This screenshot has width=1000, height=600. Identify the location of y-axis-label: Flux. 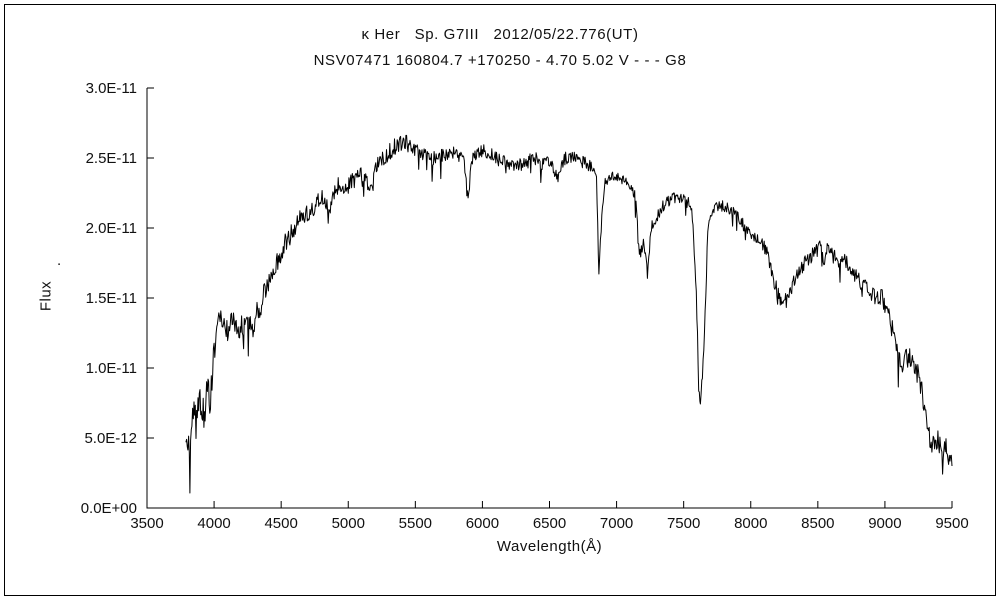
(46, 296).